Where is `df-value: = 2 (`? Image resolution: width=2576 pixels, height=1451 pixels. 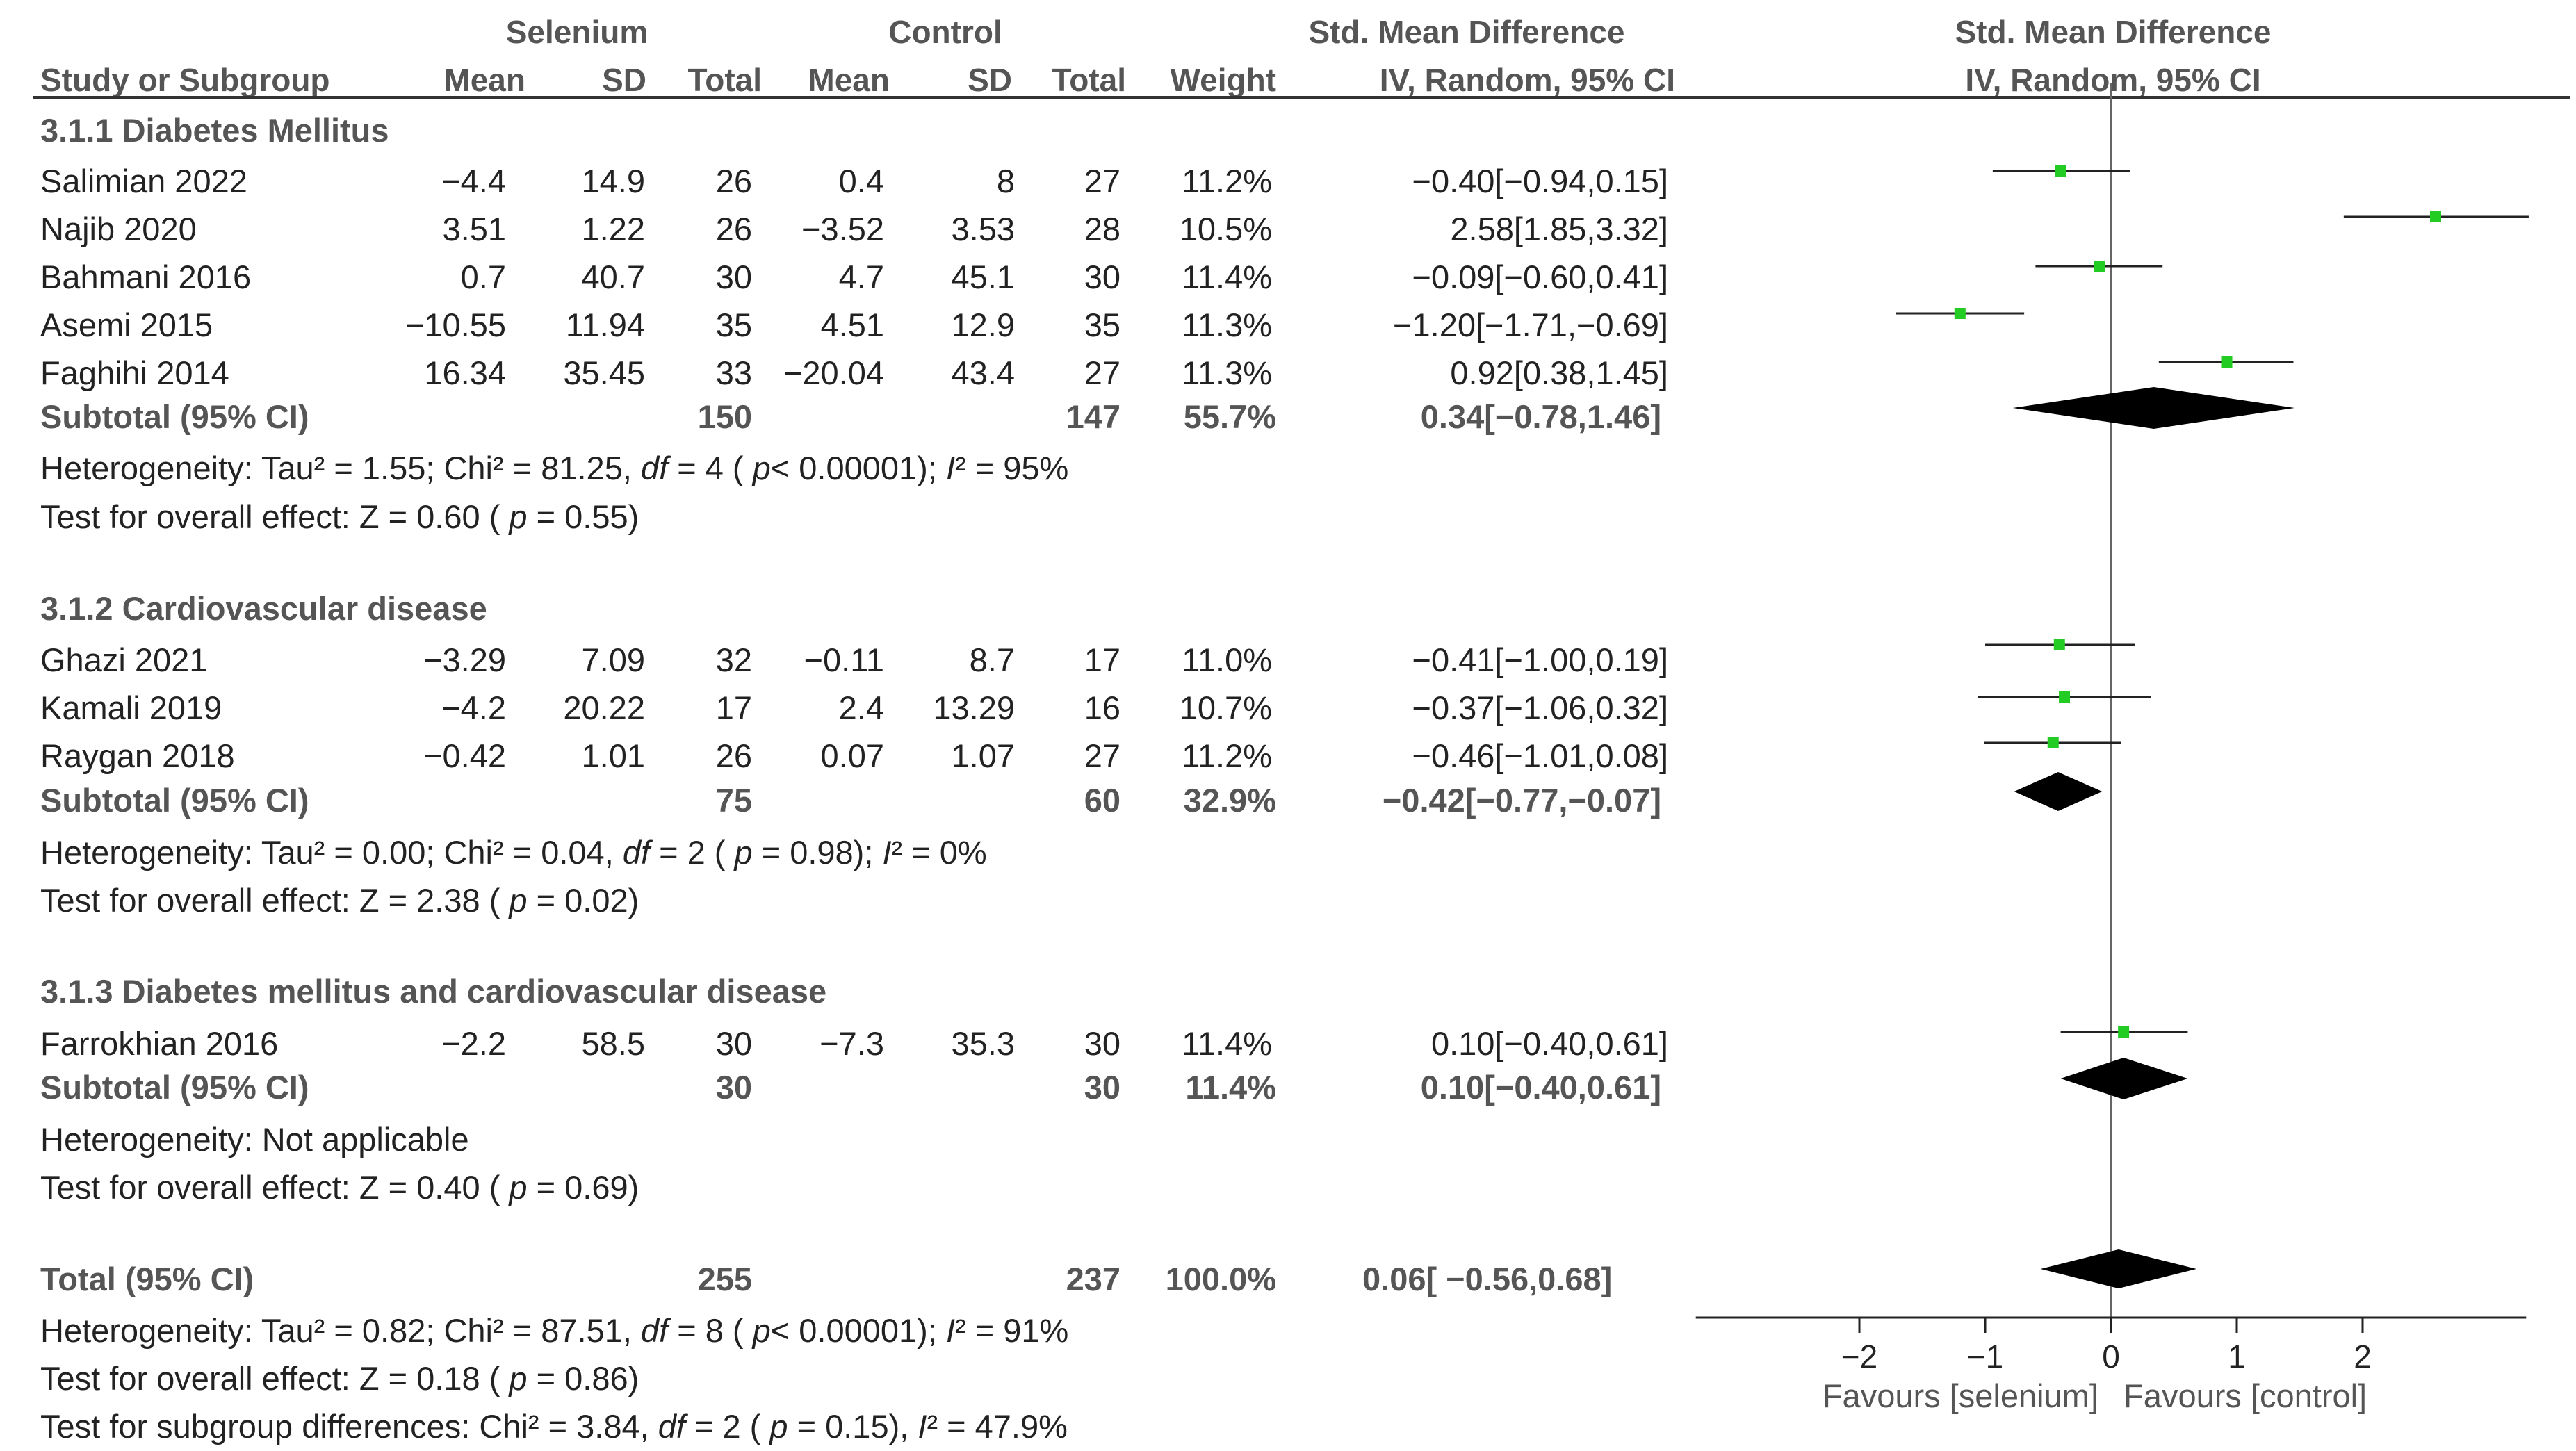 df-value: = 2 ( is located at coordinates (692, 852).